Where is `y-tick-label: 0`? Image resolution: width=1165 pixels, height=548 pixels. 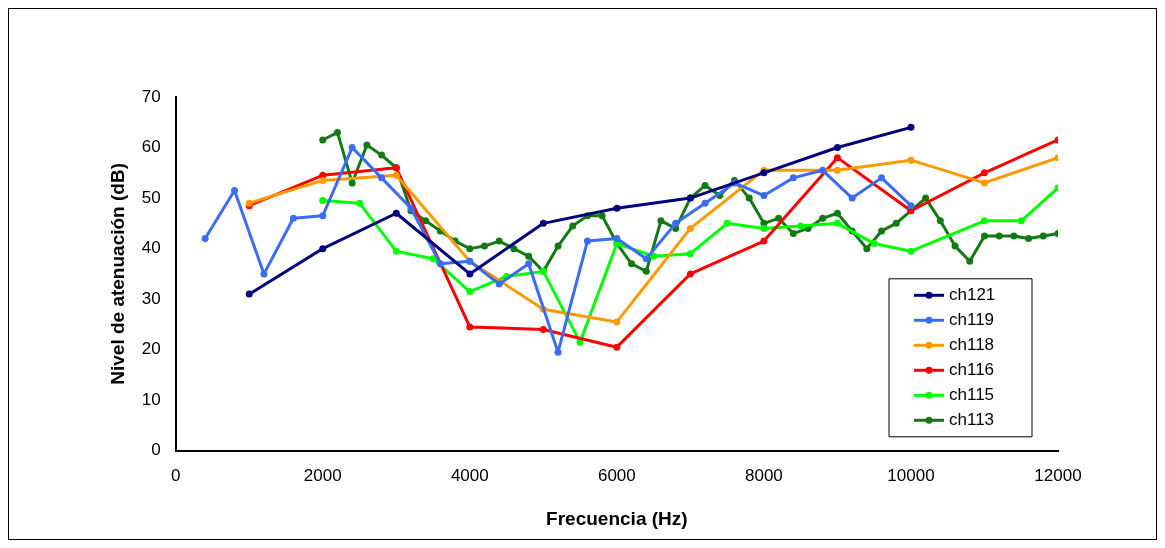 y-tick-label: 0 is located at coordinates (156, 450).